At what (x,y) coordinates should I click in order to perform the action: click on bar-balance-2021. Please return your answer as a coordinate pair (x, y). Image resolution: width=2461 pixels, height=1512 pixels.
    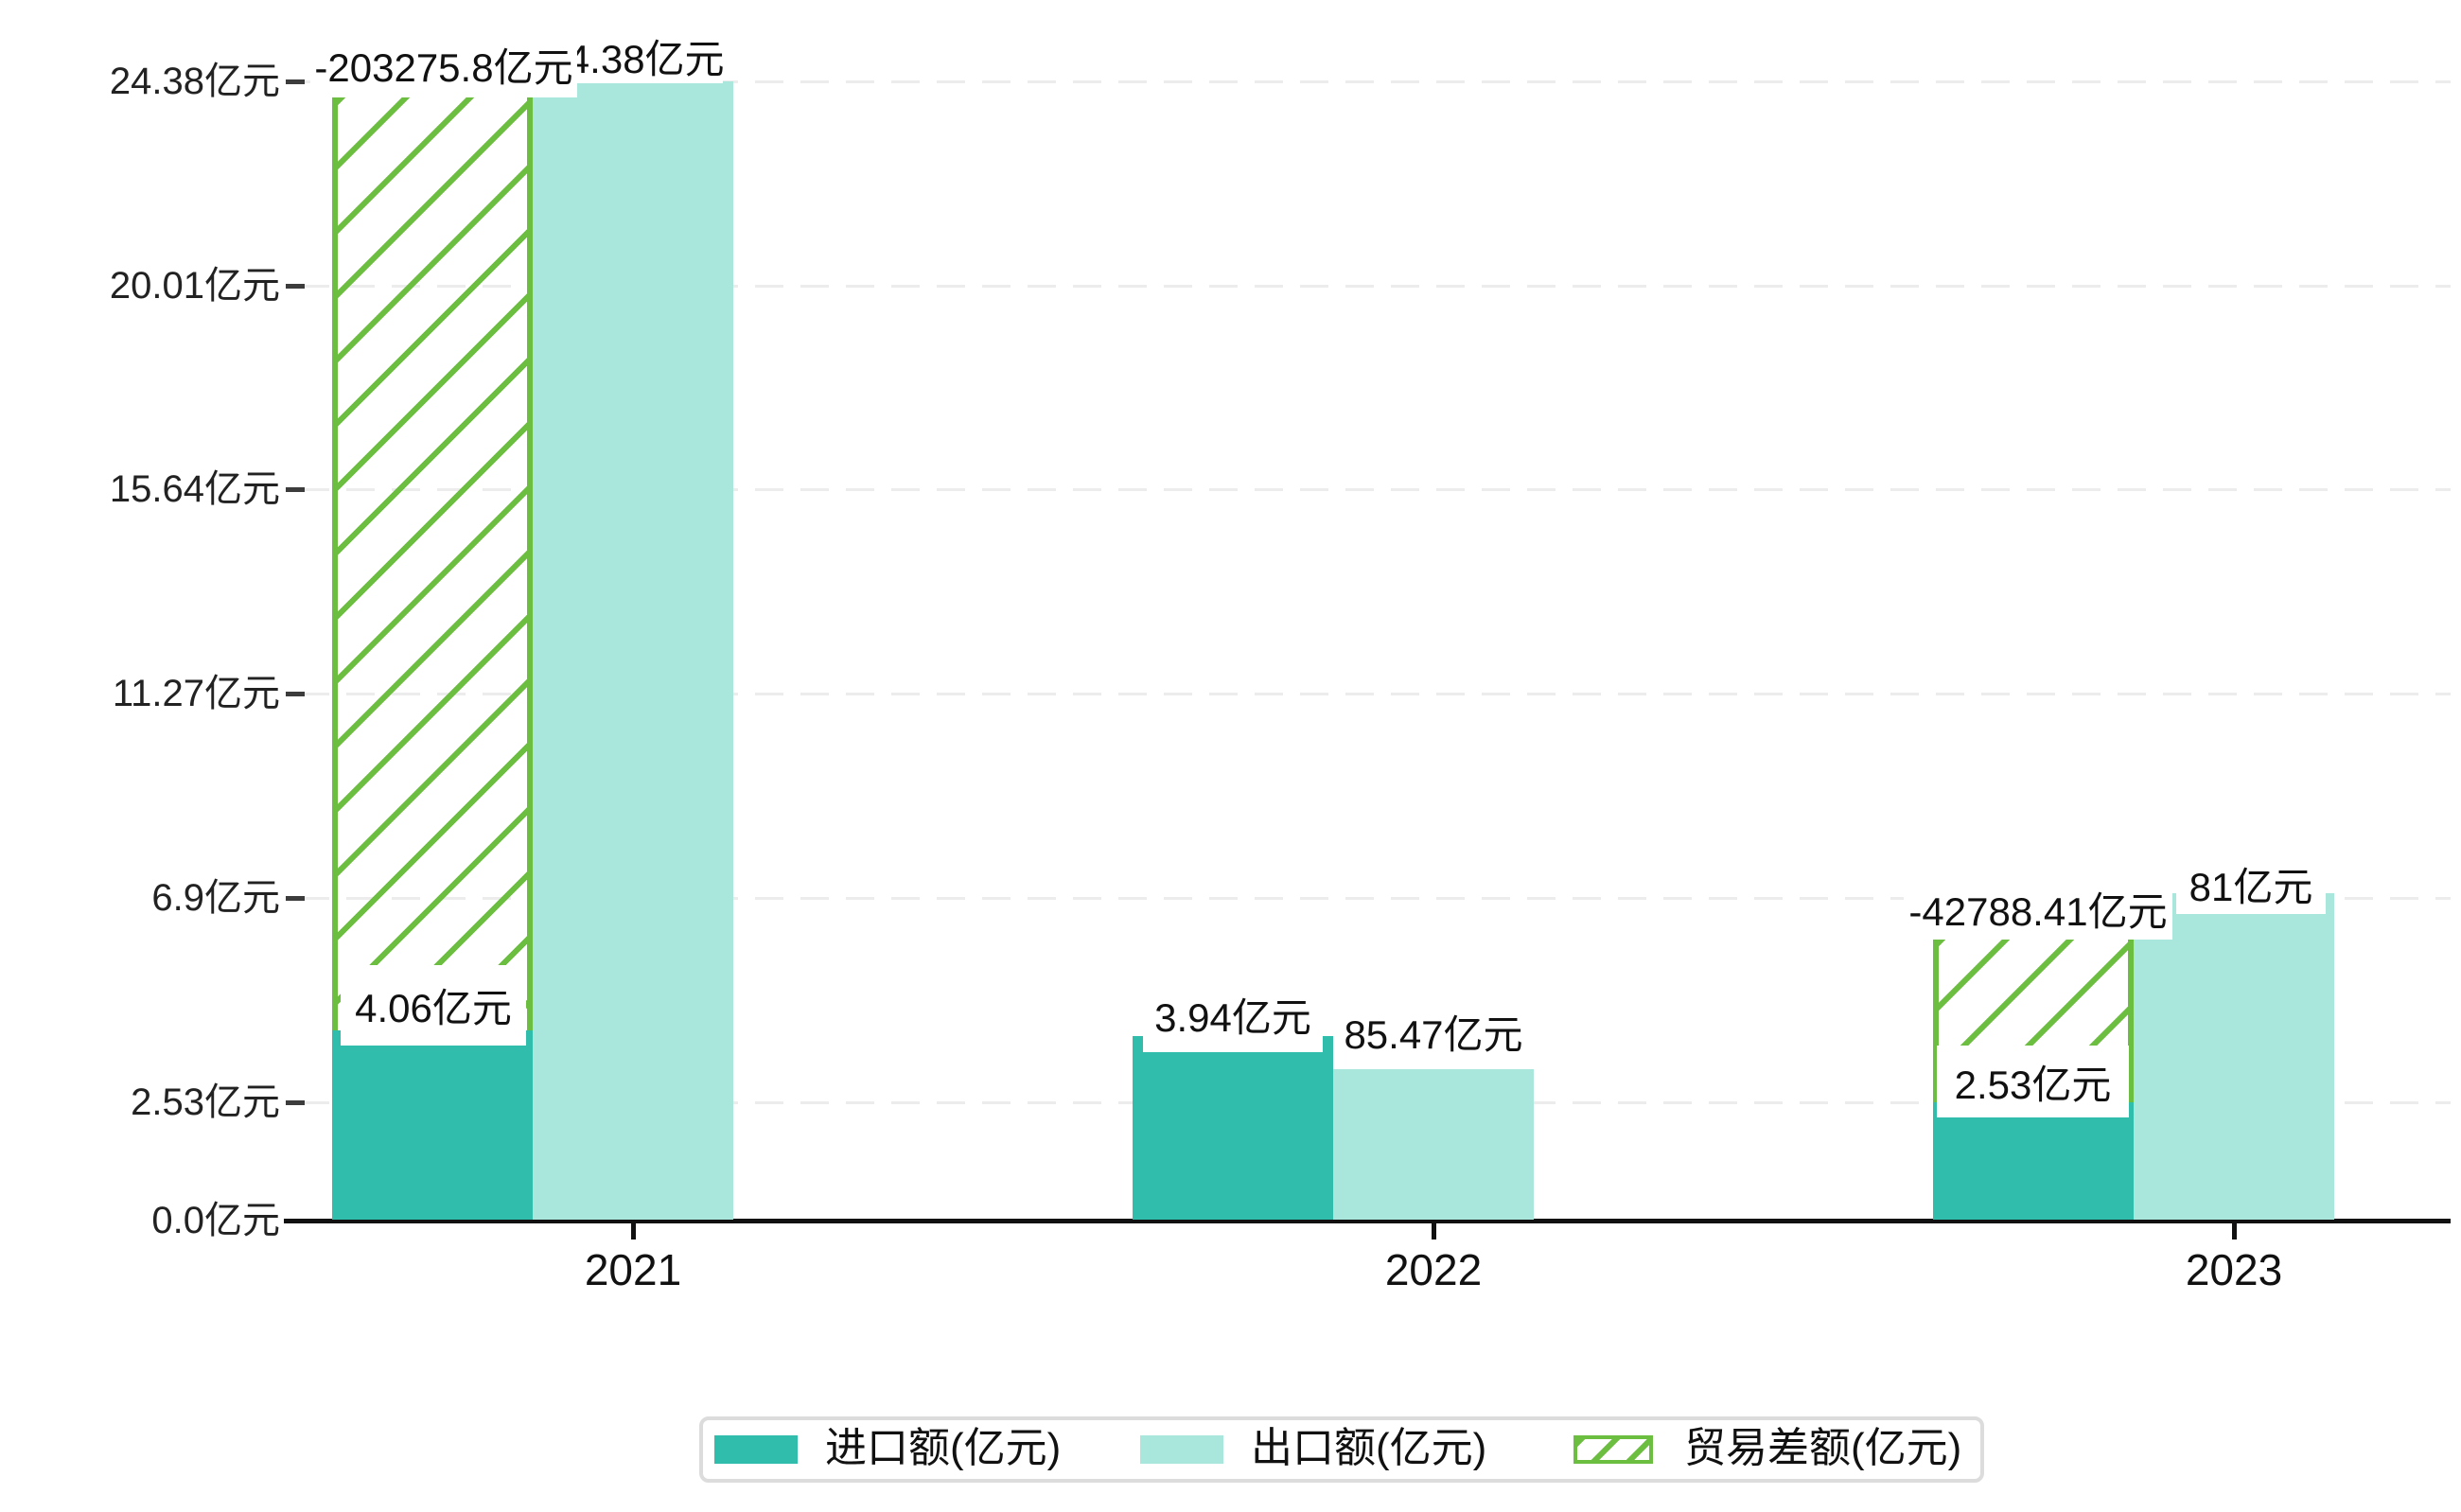
    Looking at the image, I should click on (432, 563).